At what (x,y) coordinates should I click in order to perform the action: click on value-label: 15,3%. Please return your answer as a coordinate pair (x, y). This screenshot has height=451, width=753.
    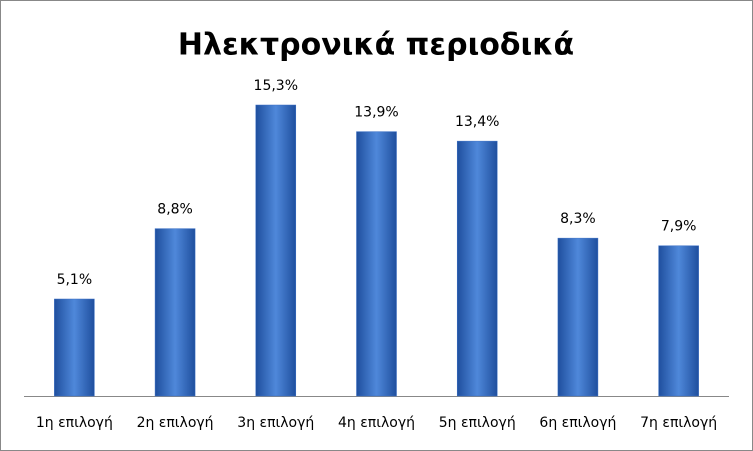
    Looking at the image, I should click on (276, 86).